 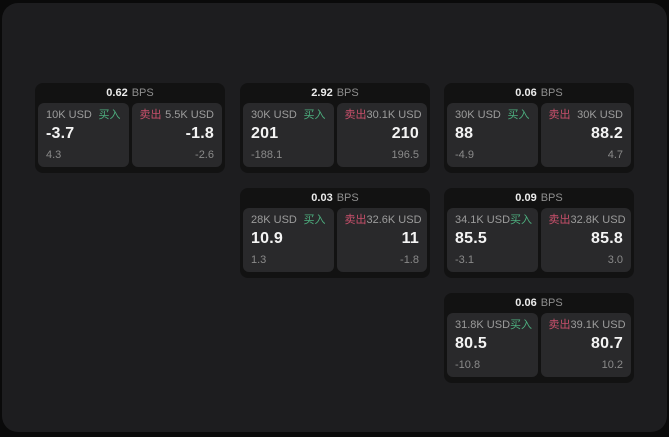 What do you see at coordinates (288, 135) in the screenshot?
I see `buy-panel: 30K USD 买入 201 -188.1` at bounding box center [288, 135].